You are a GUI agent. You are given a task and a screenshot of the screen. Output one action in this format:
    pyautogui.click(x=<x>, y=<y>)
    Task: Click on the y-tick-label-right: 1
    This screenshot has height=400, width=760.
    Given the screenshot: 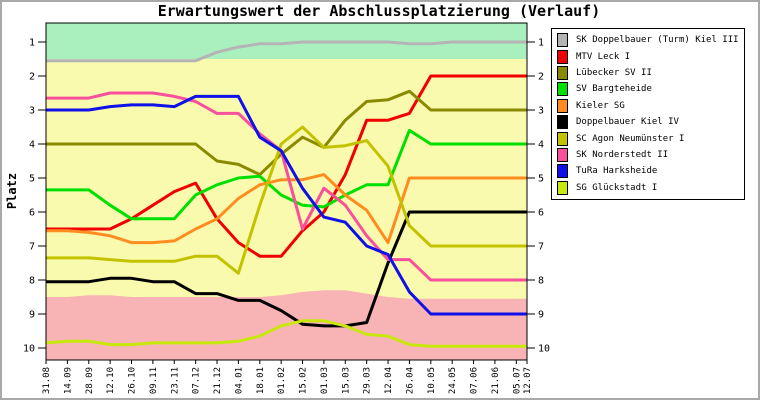 What is the action you would take?
    pyautogui.click(x=541, y=43)
    